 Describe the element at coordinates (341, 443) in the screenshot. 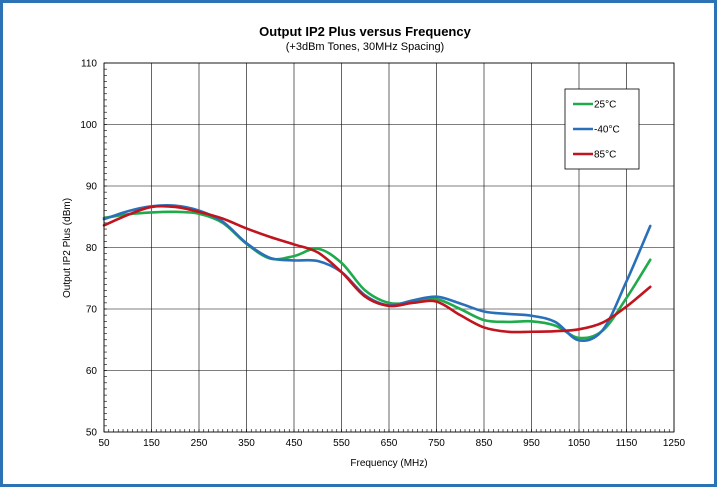

I see `x-tick-label: 550` at that location.